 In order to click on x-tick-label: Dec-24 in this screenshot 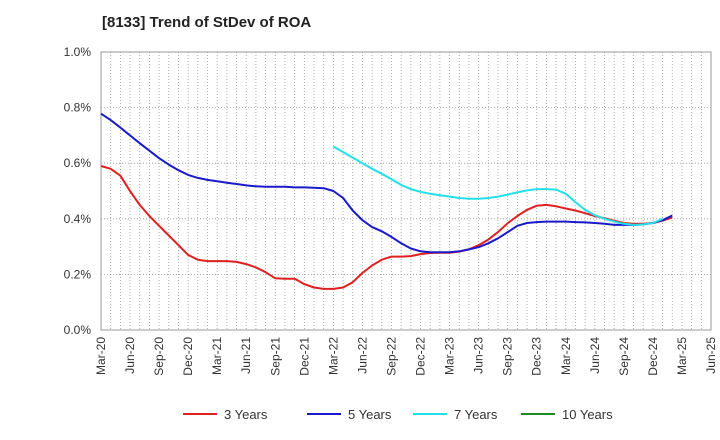, I will do `click(653, 356)`.